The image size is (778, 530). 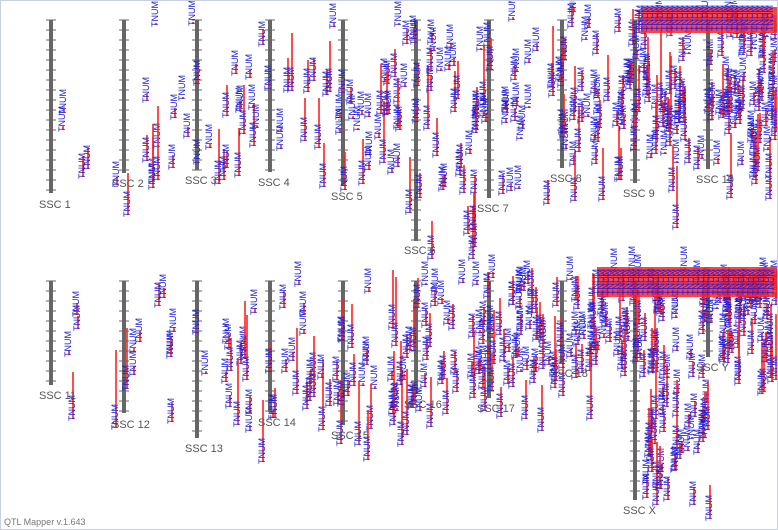 What do you see at coordinates (201, 181) in the screenshot?
I see `chromosome-label-ssc3: SSC 3` at bounding box center [201, 181].